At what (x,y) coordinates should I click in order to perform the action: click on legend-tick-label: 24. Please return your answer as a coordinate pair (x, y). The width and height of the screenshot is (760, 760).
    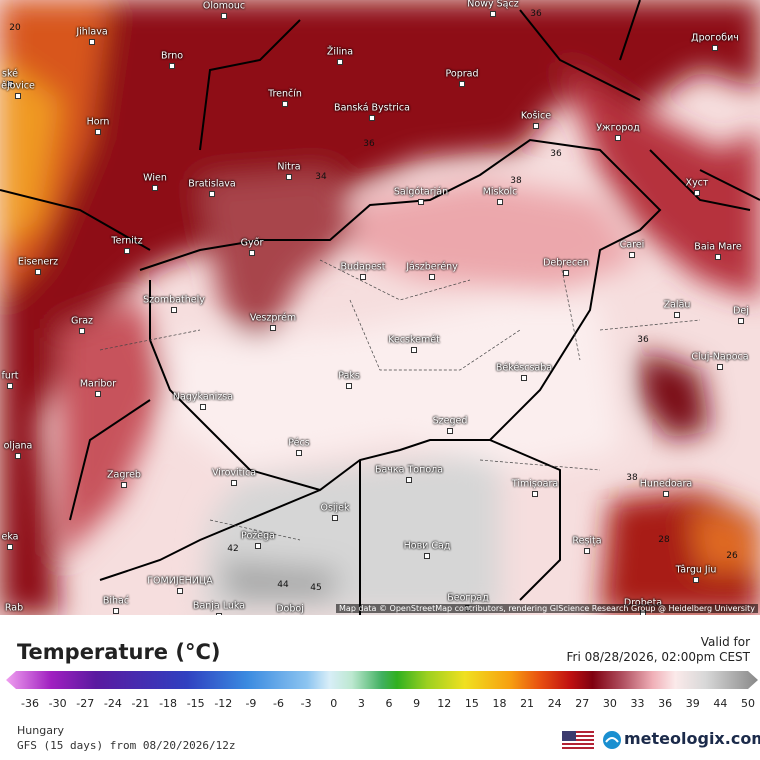
    Looking at the image, I should click on (554, 703).